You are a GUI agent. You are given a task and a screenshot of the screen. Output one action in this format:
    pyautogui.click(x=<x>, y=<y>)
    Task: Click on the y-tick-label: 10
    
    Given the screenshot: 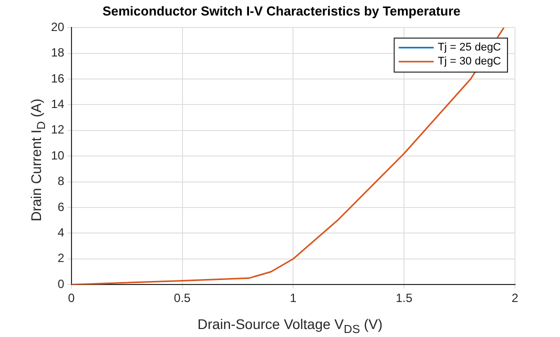 What is the action you would take?
    pyautogui.click(x=57, y=155)
    